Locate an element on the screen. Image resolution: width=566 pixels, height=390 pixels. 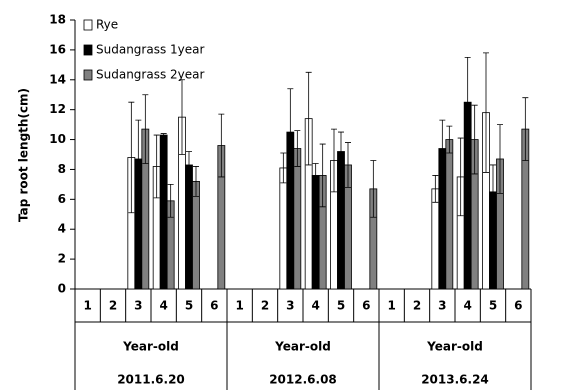
y-tick-label: 6 is located at coordinates (62, 199).